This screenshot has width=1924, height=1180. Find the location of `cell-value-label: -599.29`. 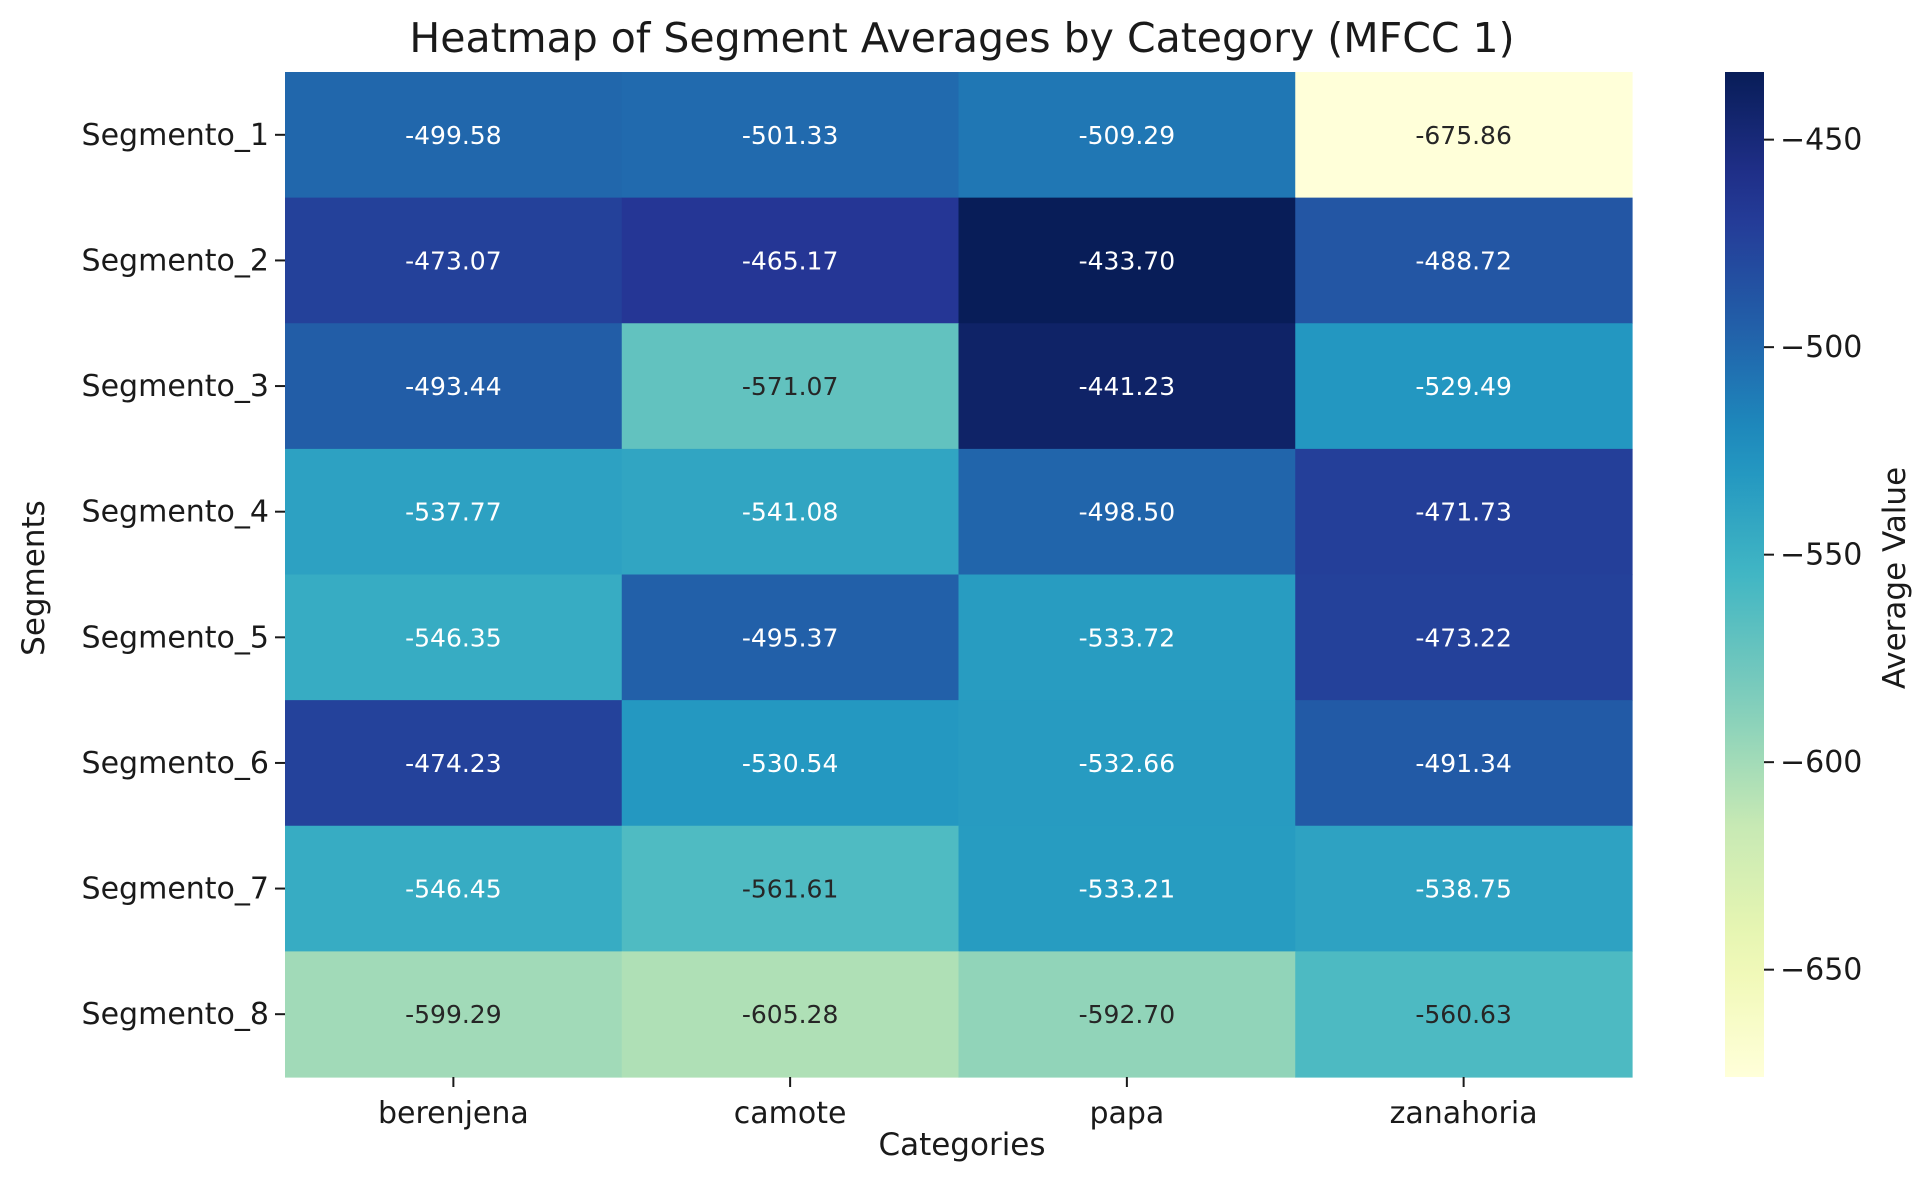

cell-value-label: -599.29 is located at coordinates (453, 1014).